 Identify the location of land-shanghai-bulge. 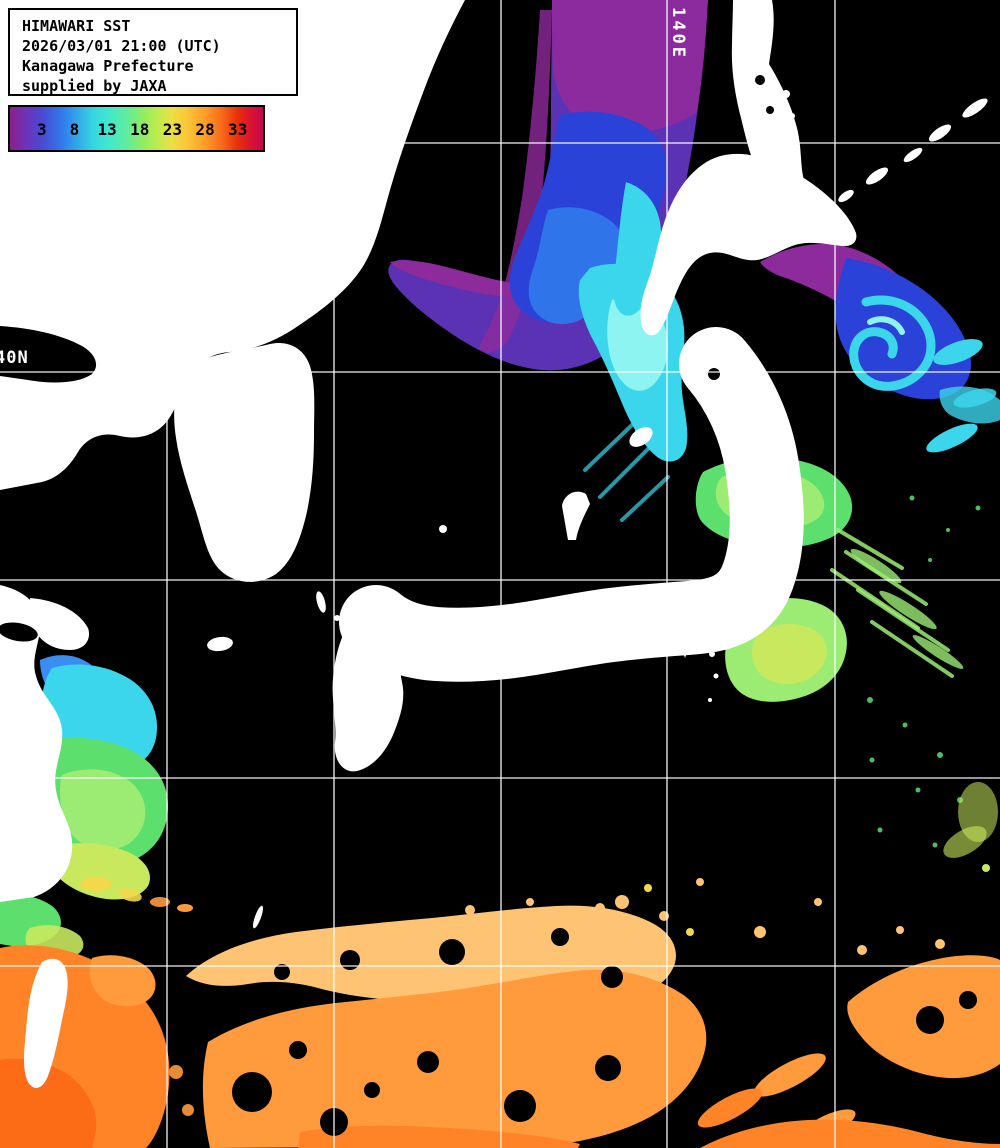
(60, 624).